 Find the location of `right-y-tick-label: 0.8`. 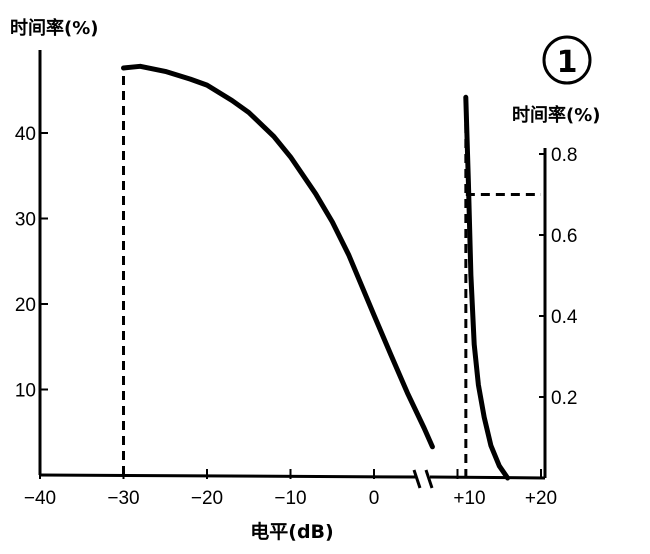

right-y-tick-label: 0.8 is located at coordinates (564, 155).